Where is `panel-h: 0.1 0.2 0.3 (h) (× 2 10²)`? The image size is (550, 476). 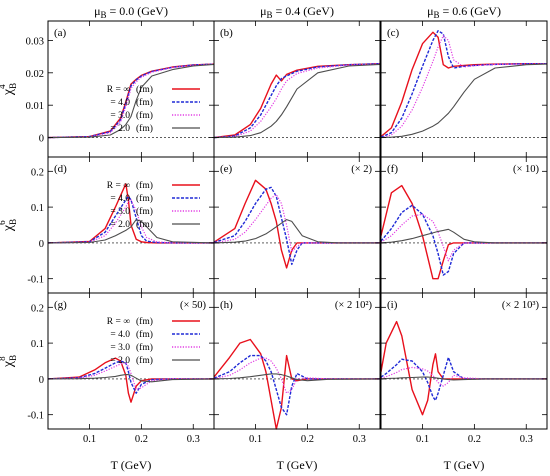
panel-h: 0.1 0.2 0.3 (h) (× 2 10²) is located at coordinates (297, 368).